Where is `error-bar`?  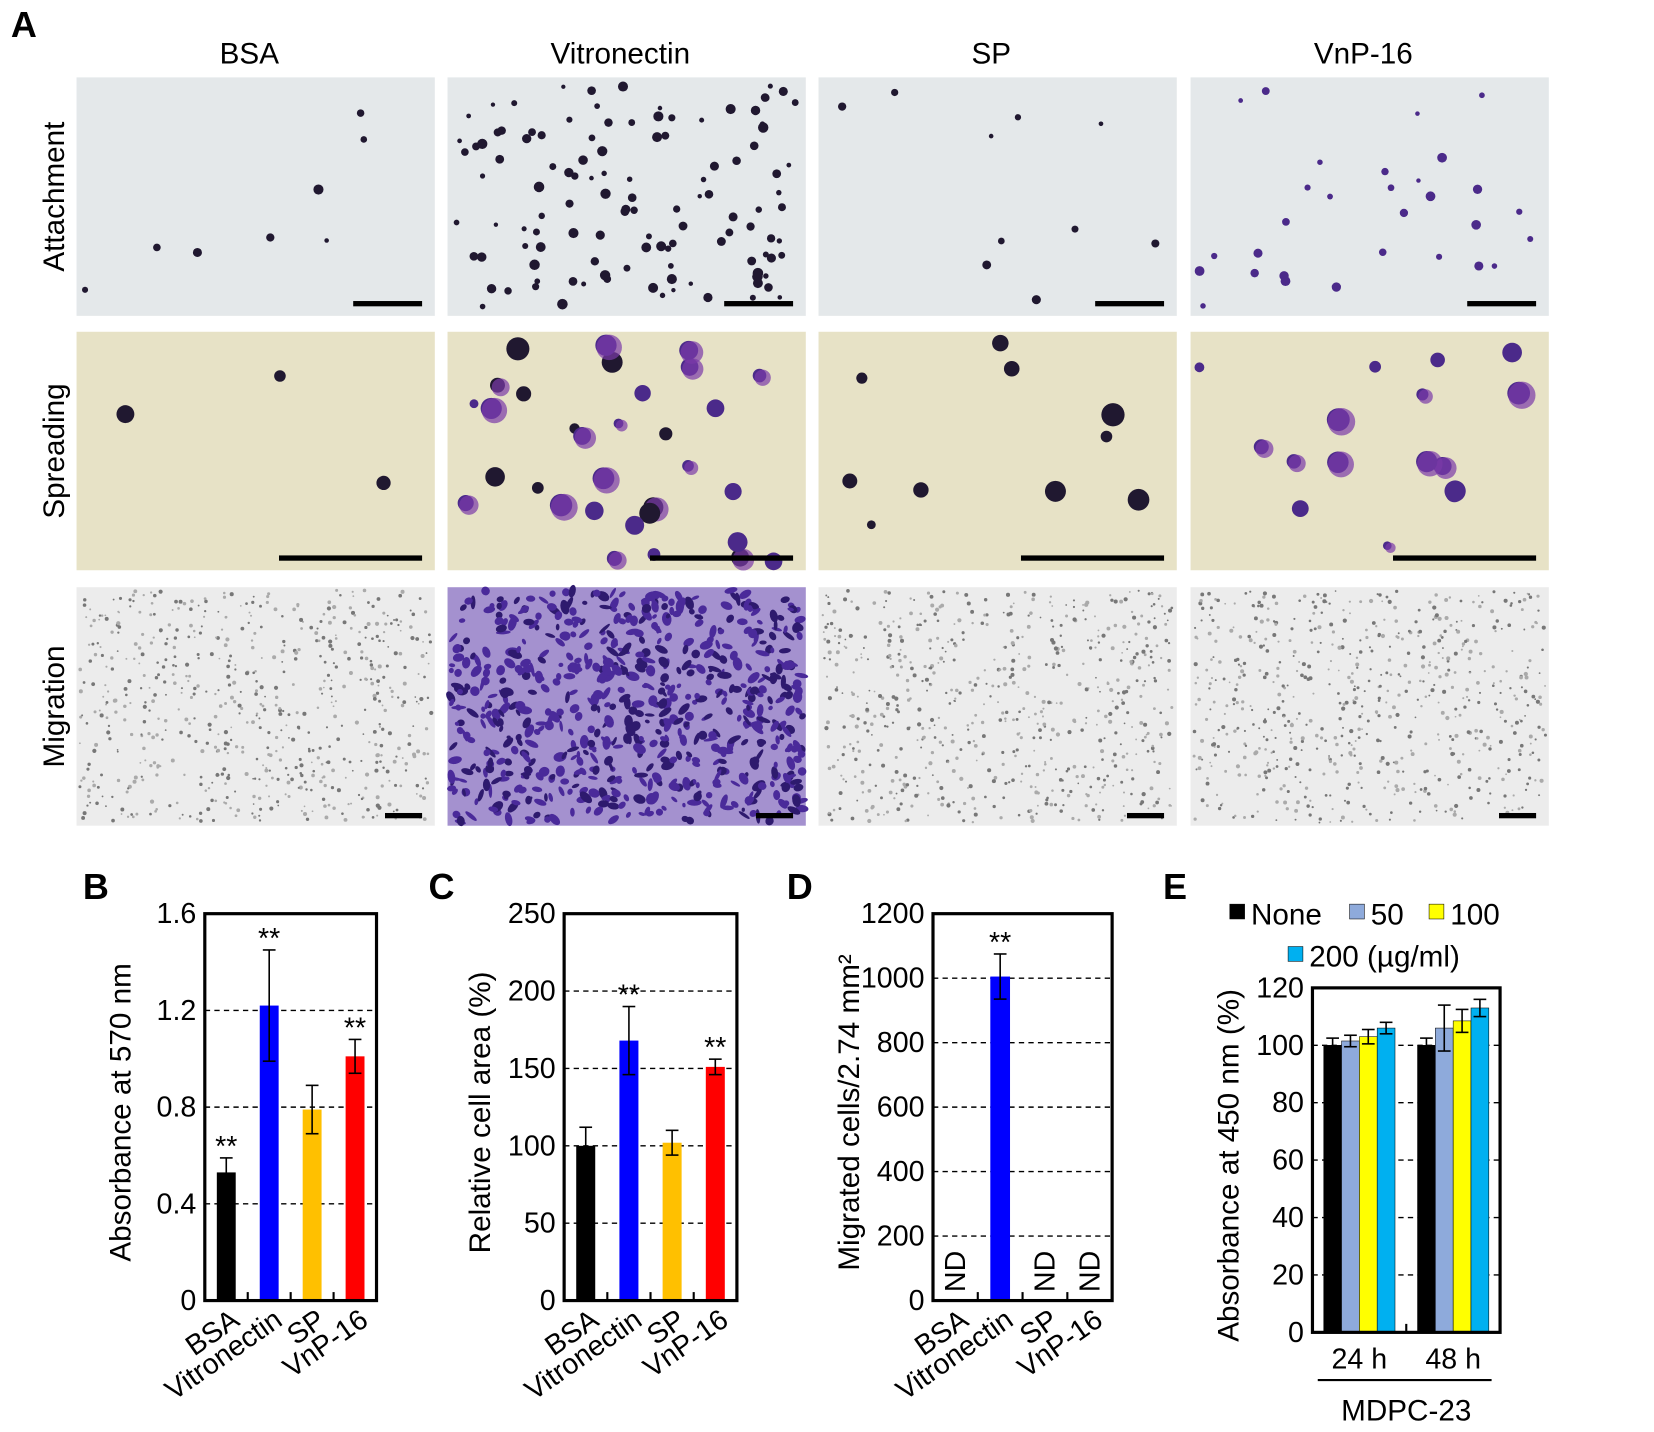
error-bar is located at coordinates (226, 1172).